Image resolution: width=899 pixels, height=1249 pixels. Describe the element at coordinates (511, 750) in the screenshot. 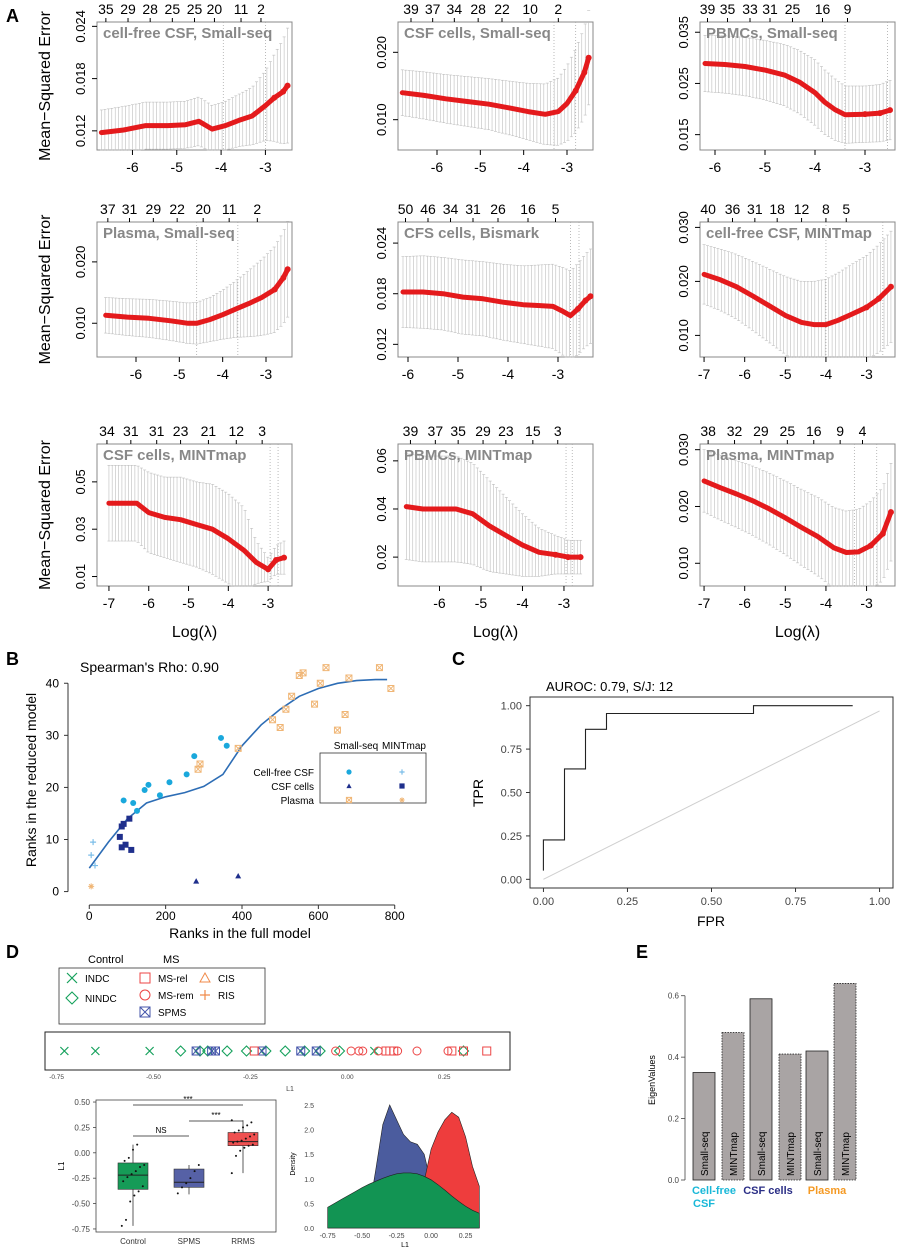

I see `y-tick-label: 0.75` at that location.